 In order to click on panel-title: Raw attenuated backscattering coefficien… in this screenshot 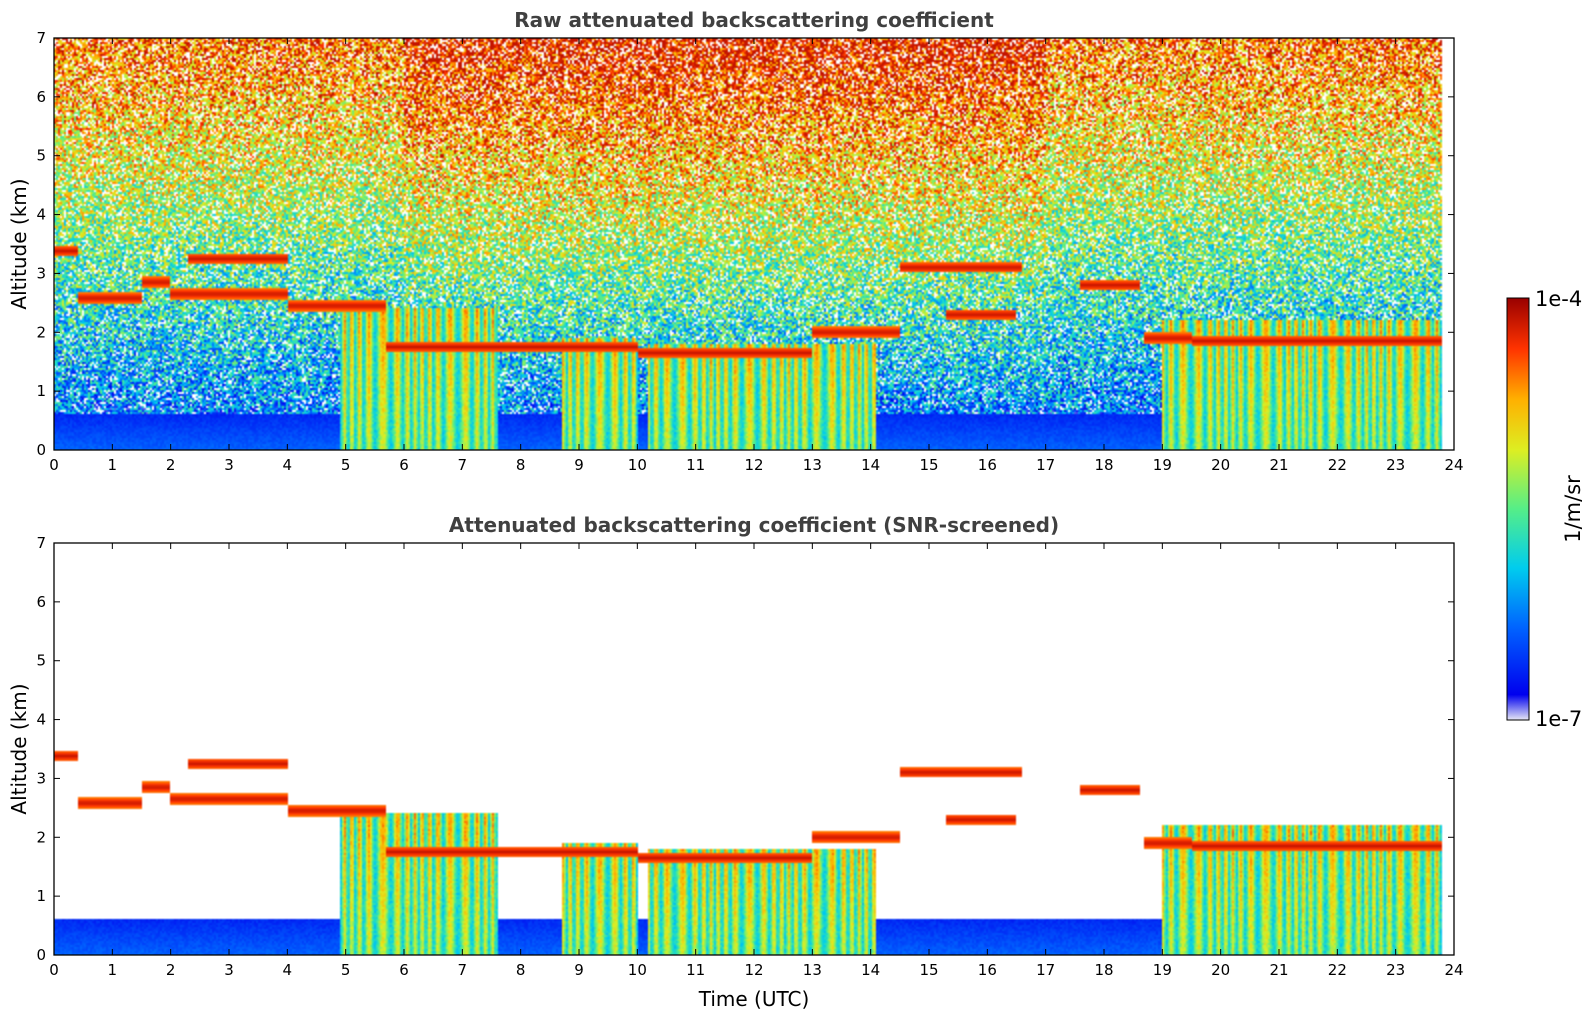, I will do `click(754, 20)`.